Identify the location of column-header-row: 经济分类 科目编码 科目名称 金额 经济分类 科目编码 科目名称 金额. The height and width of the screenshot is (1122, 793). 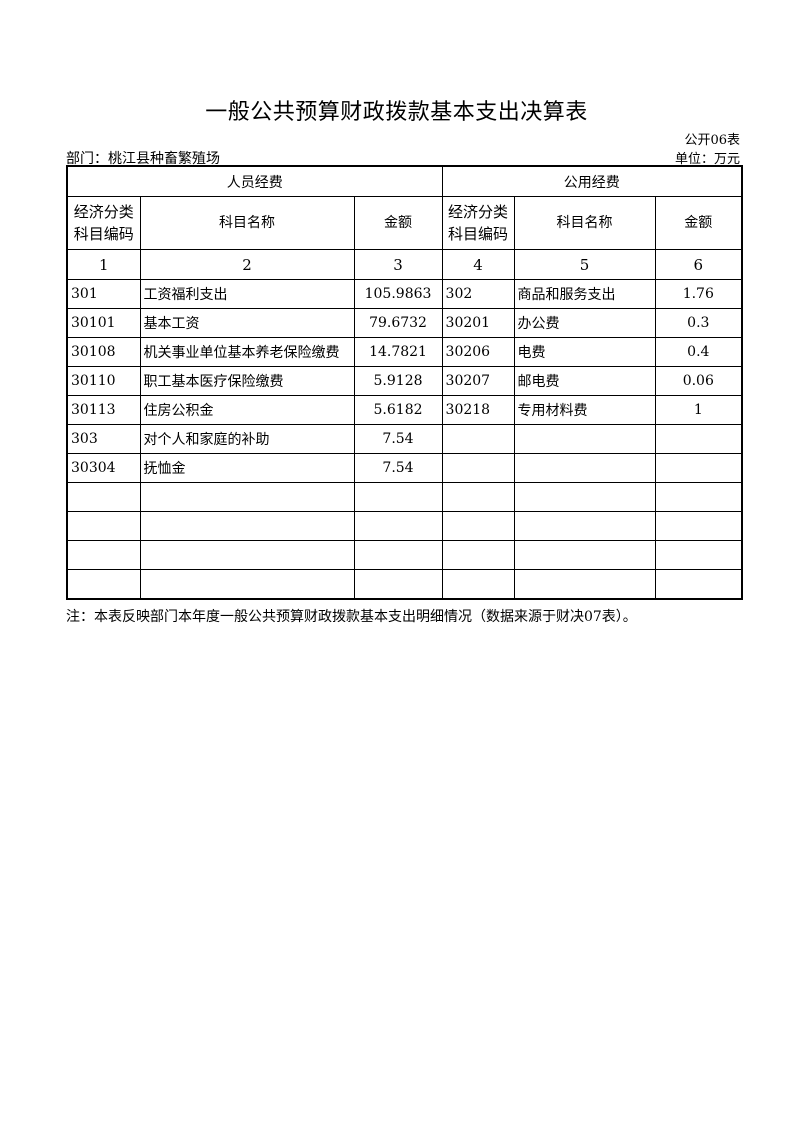
(404, 223).